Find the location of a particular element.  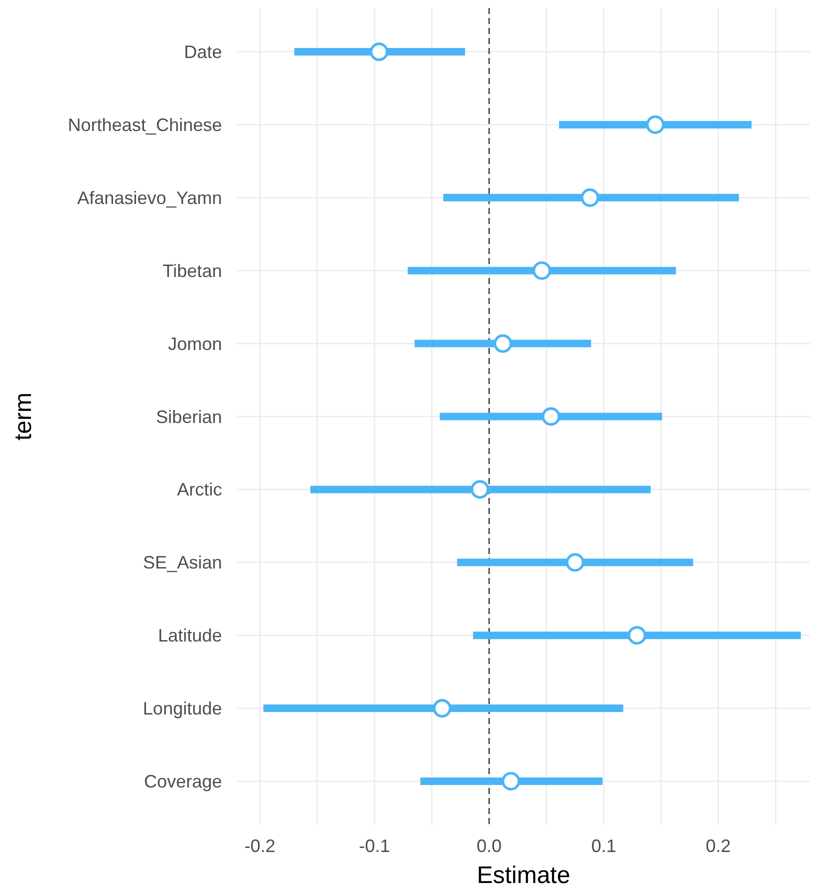

y-tick-label: Longitude is located at coordinates (182, 708).